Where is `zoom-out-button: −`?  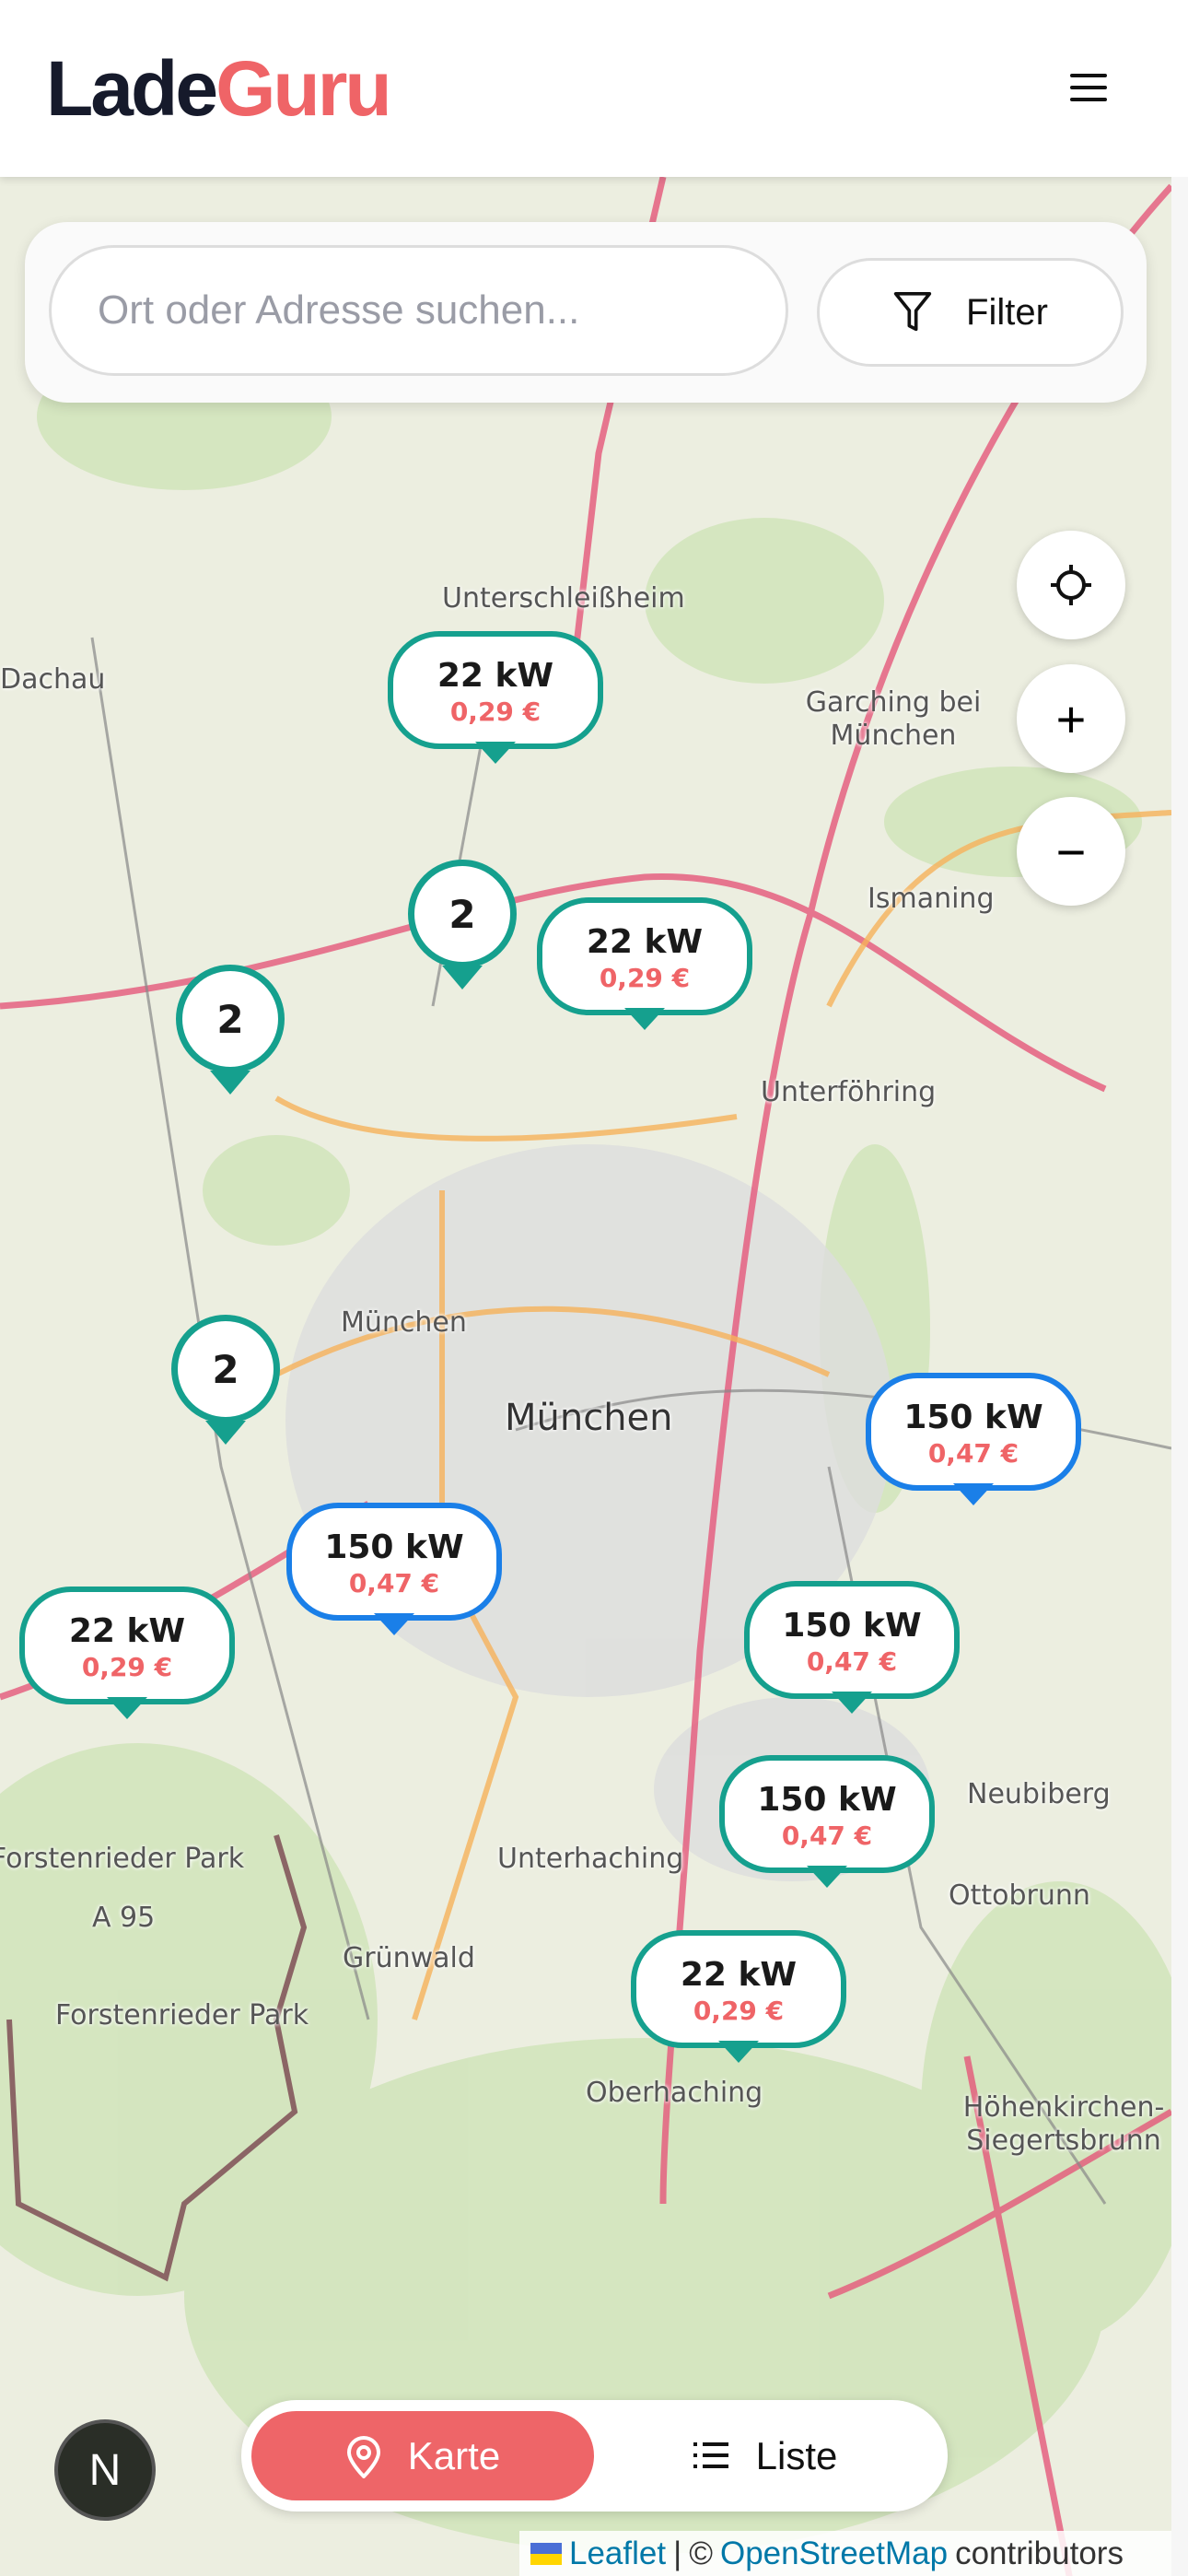
zoom-out-button: − is located at coordinates (1071, 851).